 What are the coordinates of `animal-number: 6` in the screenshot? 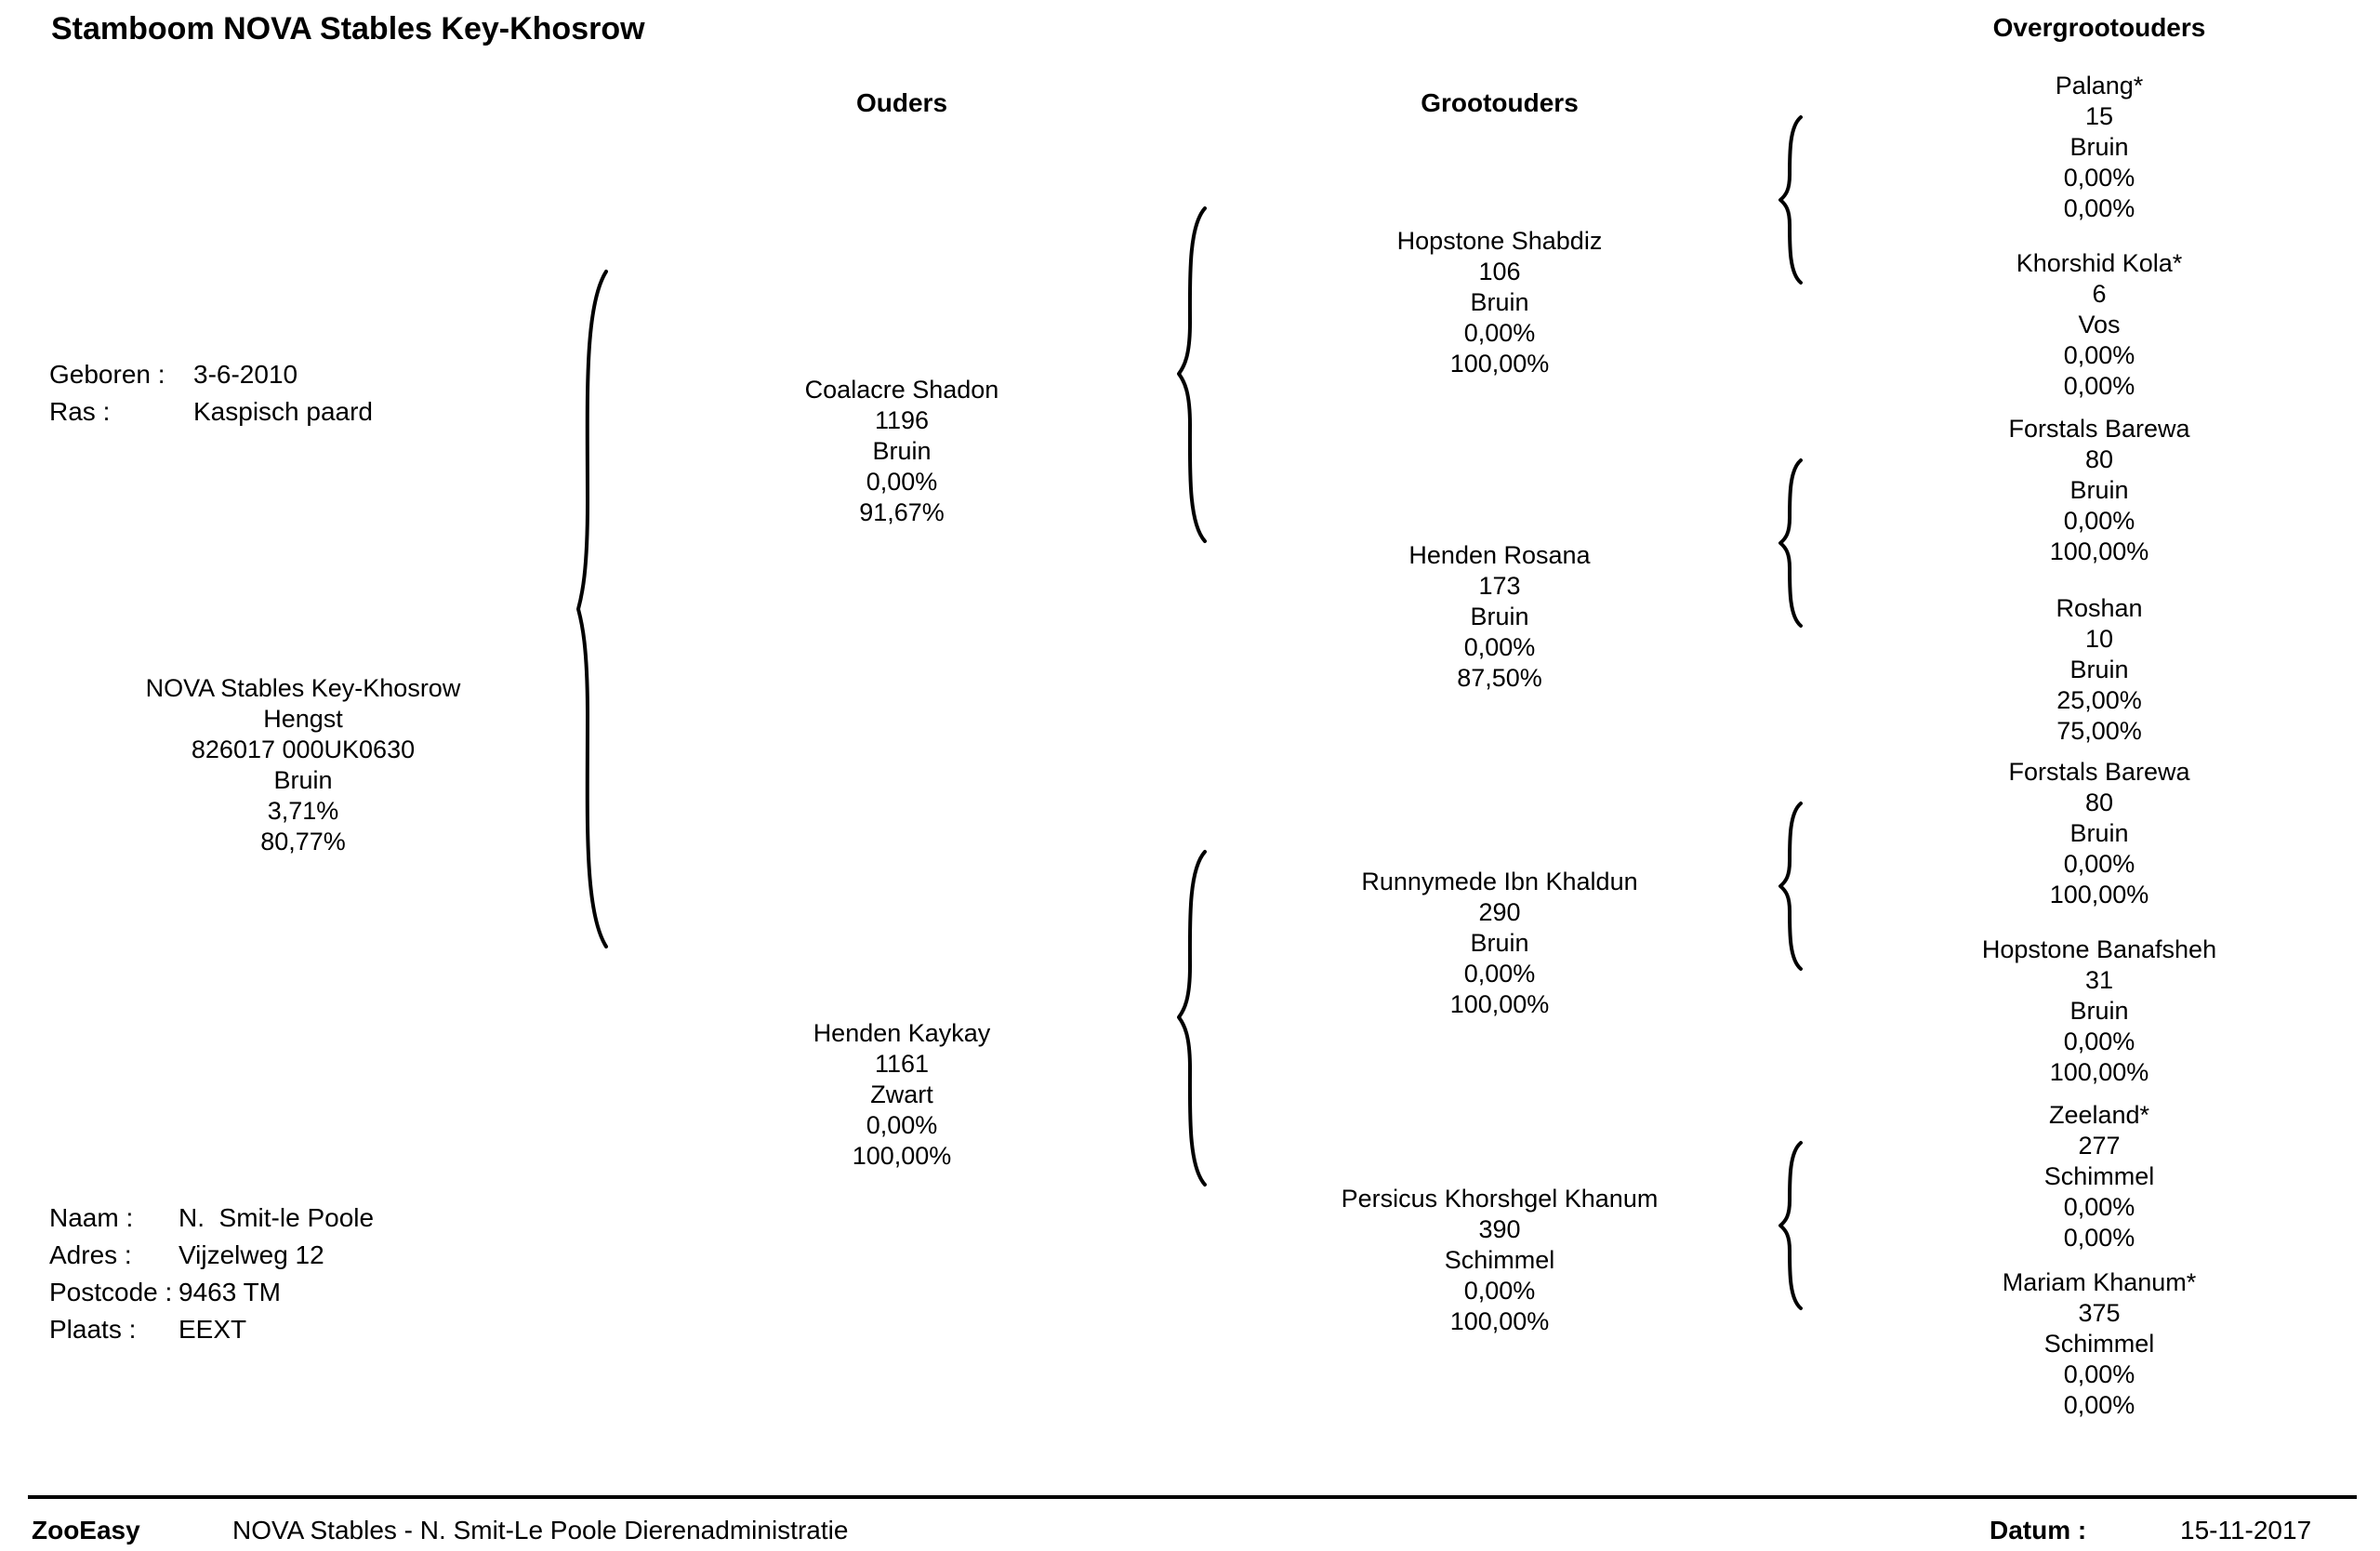 It's located at (2099, 294).